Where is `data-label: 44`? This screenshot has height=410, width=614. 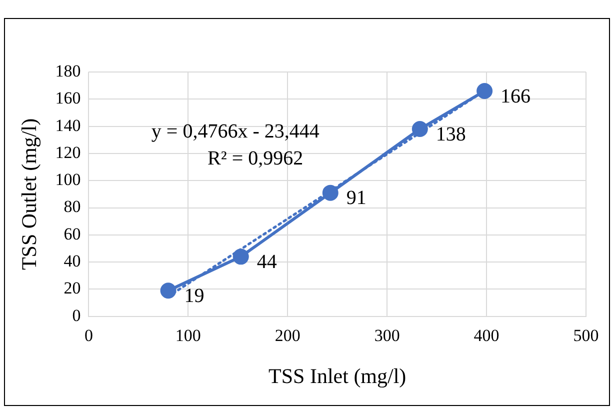
data-label: 44 is located at coordinates (266, 261).